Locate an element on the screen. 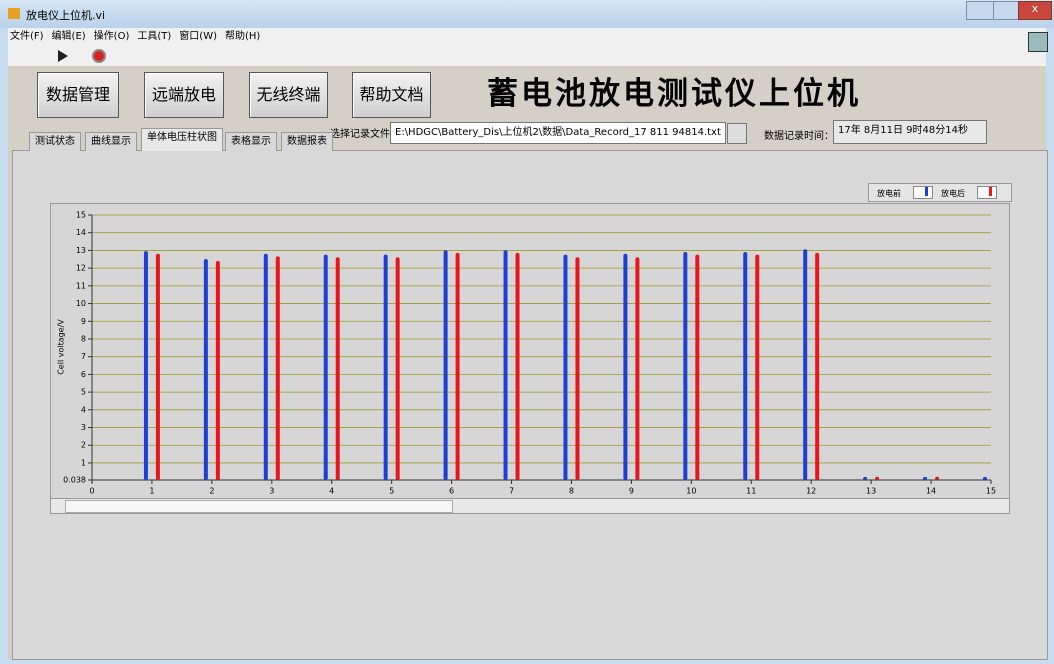 The height and width of the screenshot is (664, 1054). menu-item: 文件(F) is located at coordinates (27, 36).